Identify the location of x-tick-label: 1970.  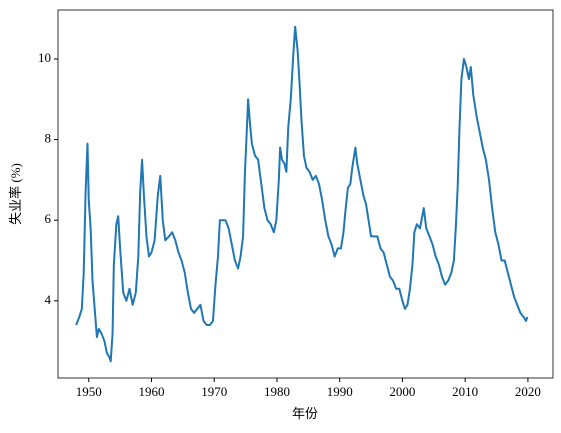
(214, 391).